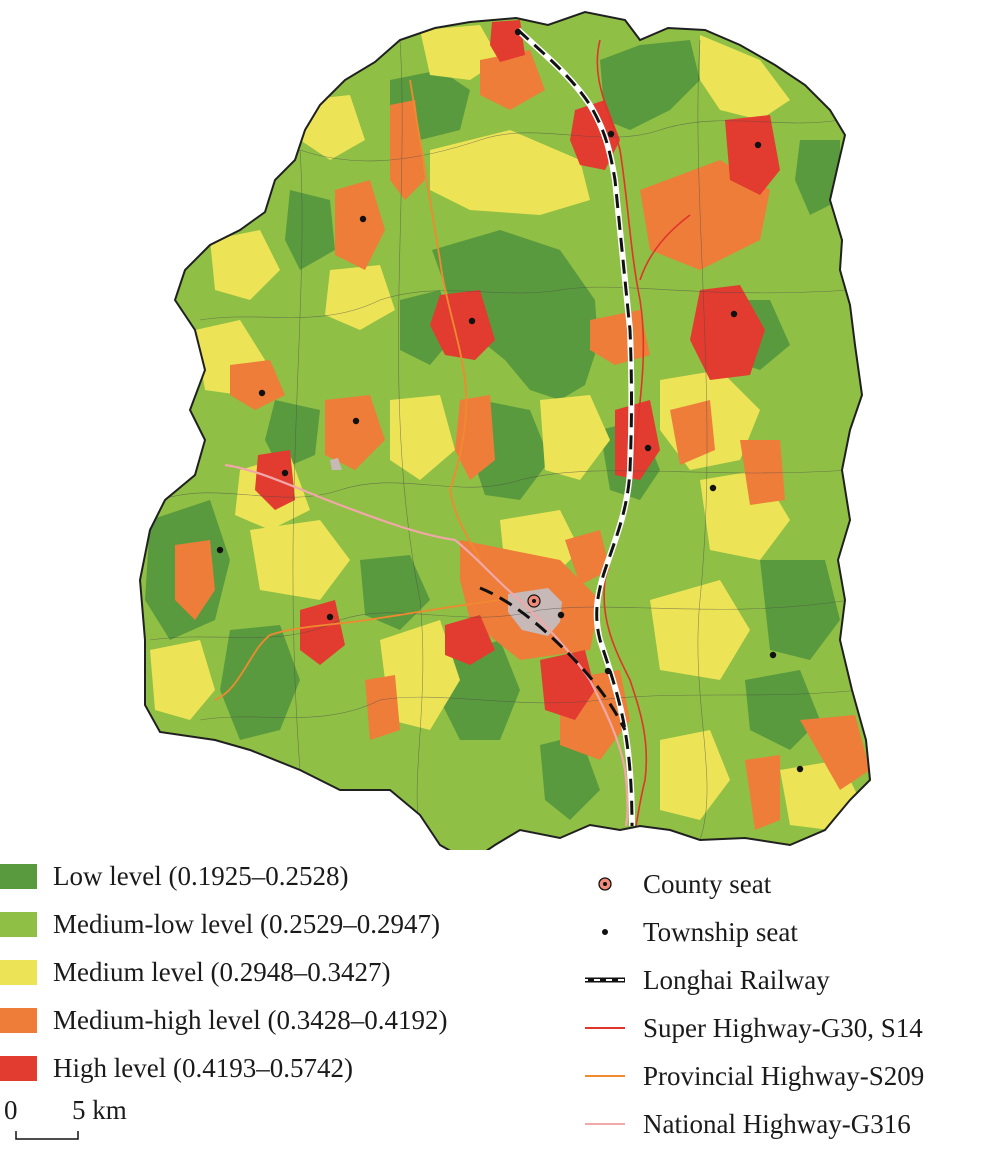  What do you see at coordinates (18, 876) in the screenshot?
I see `legend-swatch-low` at bounding box center [18, 876].